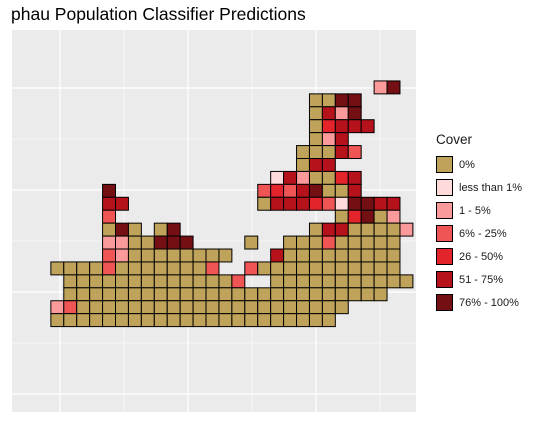  What do you see at coordinates (481, 279) in the screenshot?
I see `legend-label: 51 - 75%` at bounding box center [481, 279].